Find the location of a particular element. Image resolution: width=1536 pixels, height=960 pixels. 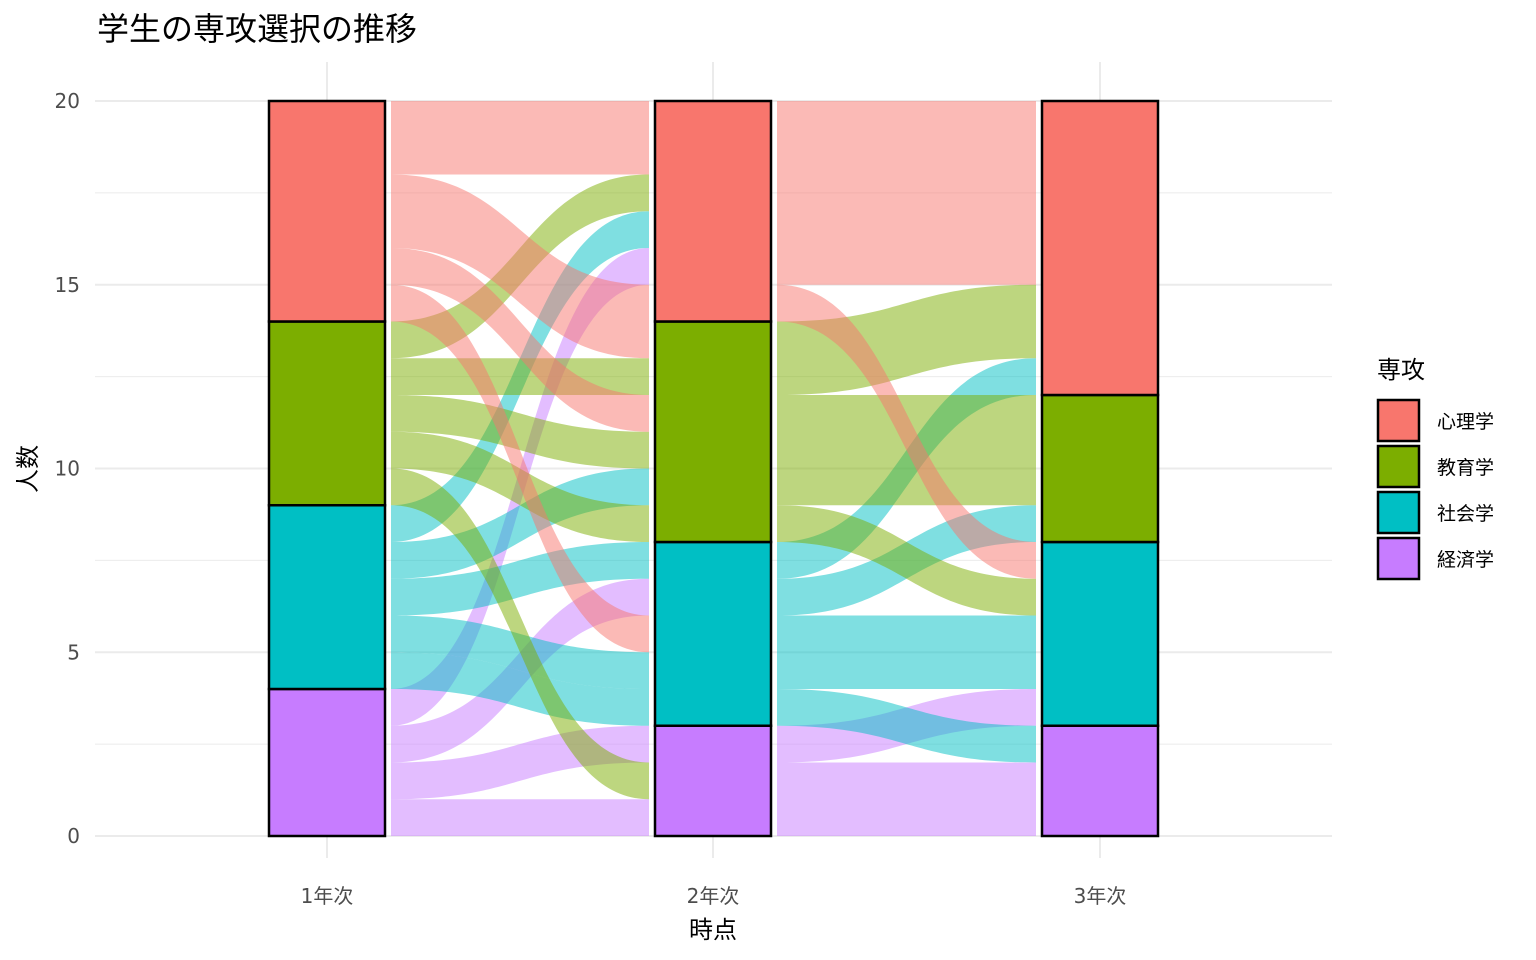

legend-key-心理学 is located at coordinates (1398, 420).